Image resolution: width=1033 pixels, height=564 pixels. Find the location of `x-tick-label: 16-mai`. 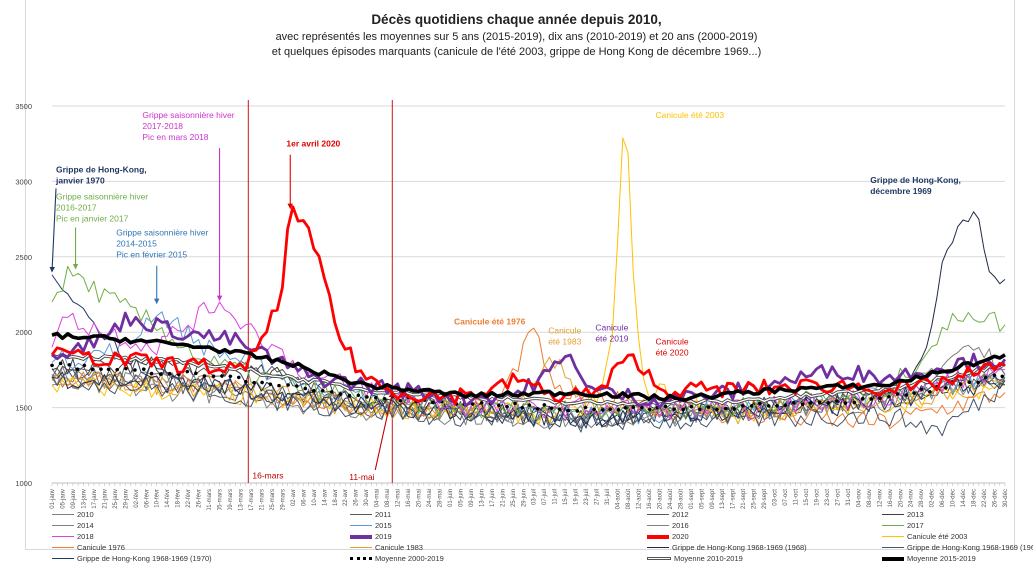

x-tick-label: 16-mai is located at coordinates (409, 498).